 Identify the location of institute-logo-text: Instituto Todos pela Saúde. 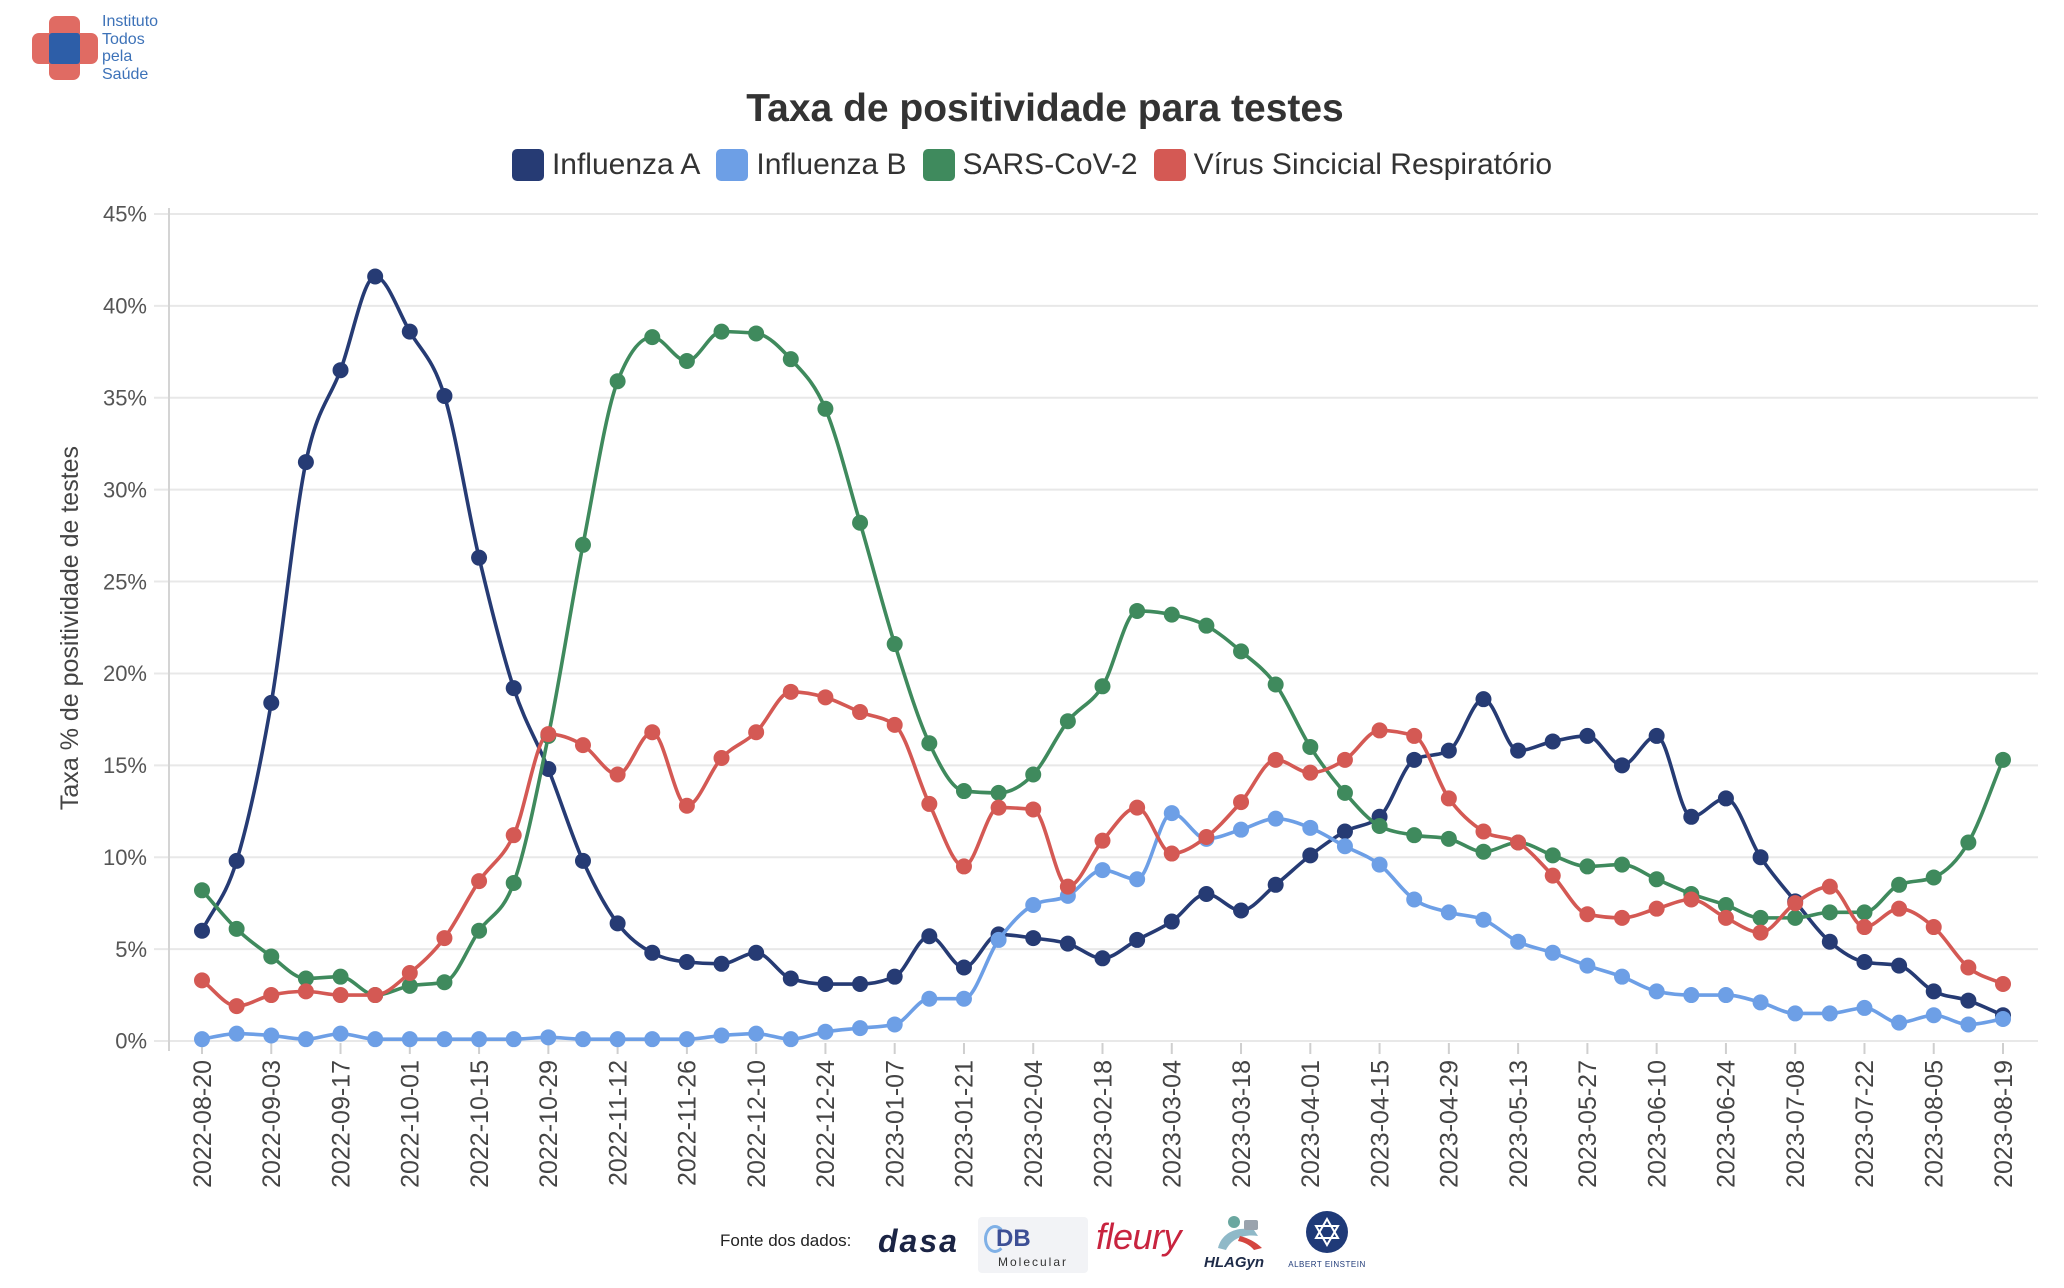
(130, 48).